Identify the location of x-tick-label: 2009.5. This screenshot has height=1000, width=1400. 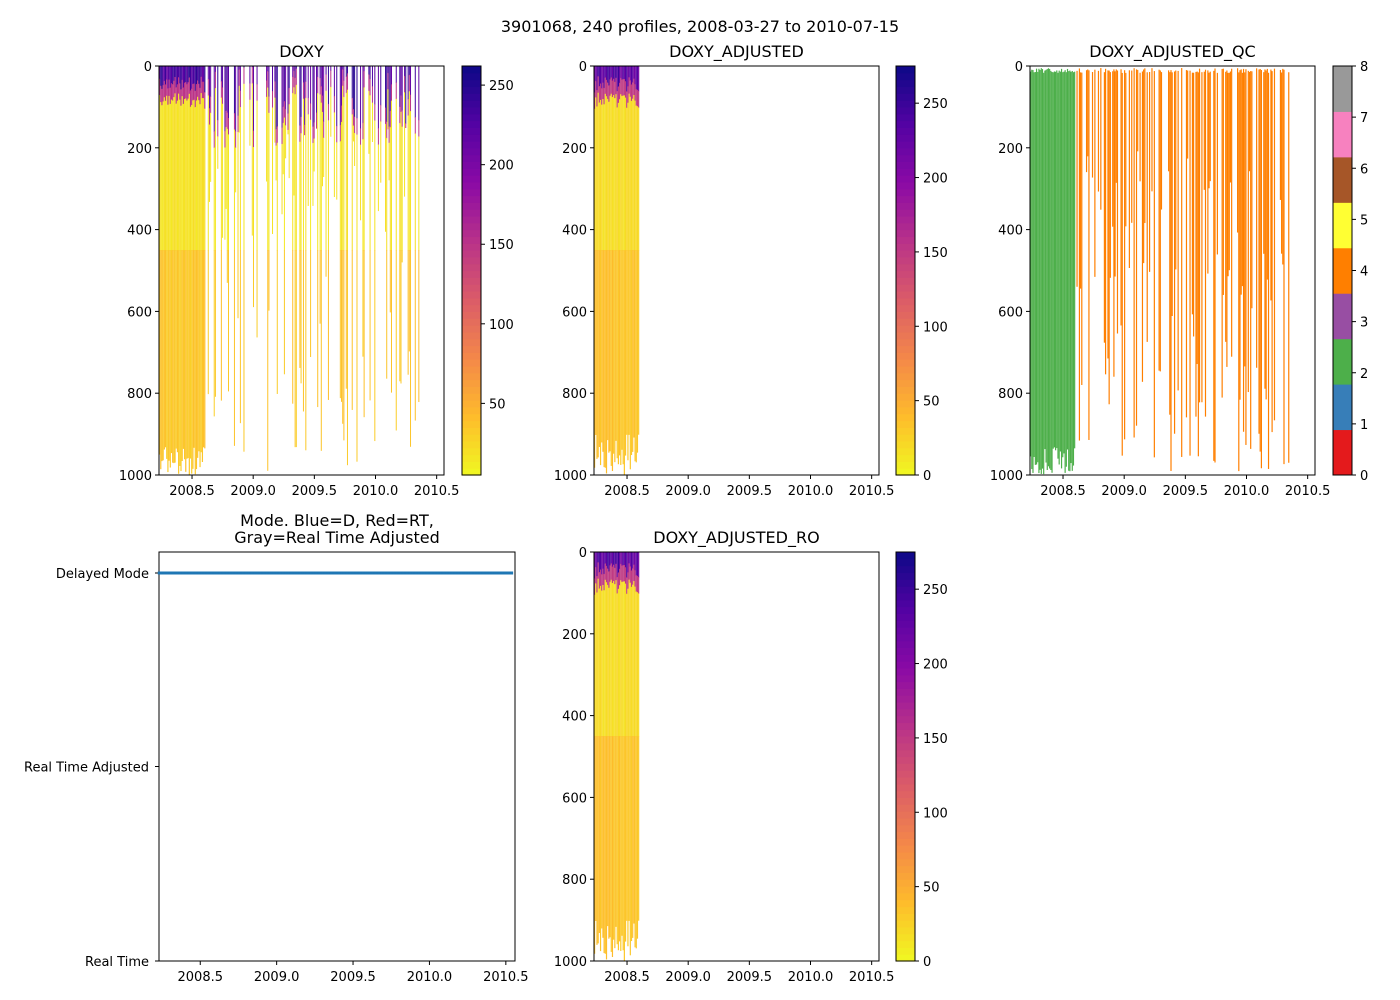
(1186, 491).